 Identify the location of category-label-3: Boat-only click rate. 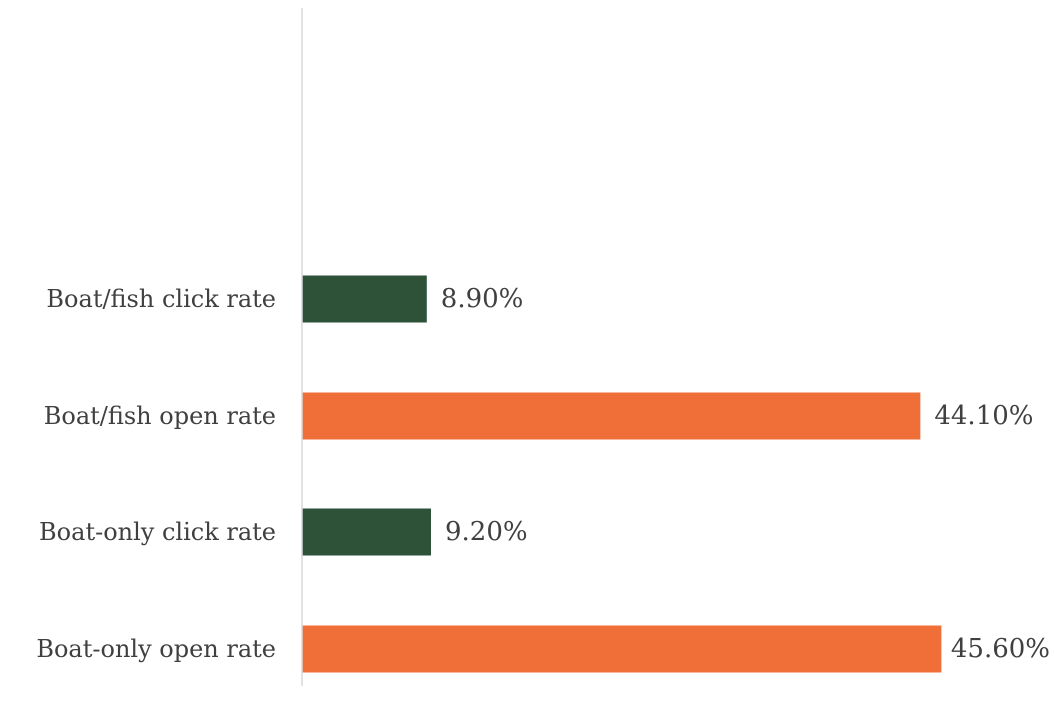
(157, 532).